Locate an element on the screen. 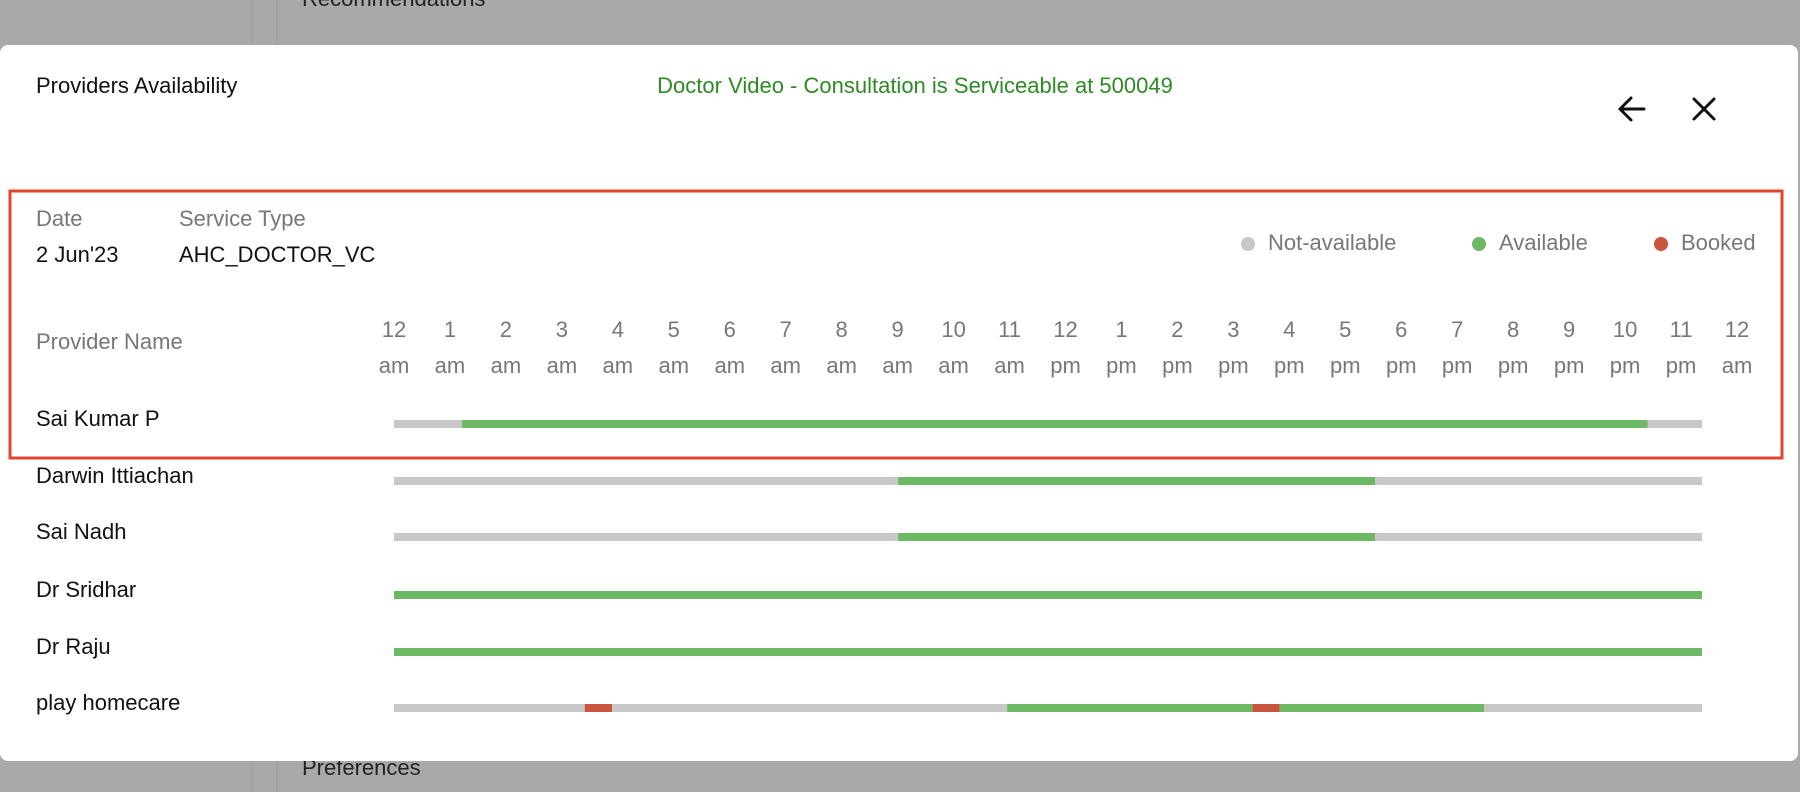 The width and height of the screenshot is (1800, 792). back-button is located at coordinates (1632, 109).